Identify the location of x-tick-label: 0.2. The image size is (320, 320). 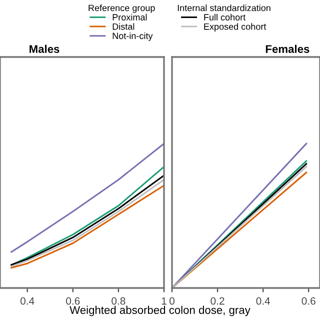
(217, 301).